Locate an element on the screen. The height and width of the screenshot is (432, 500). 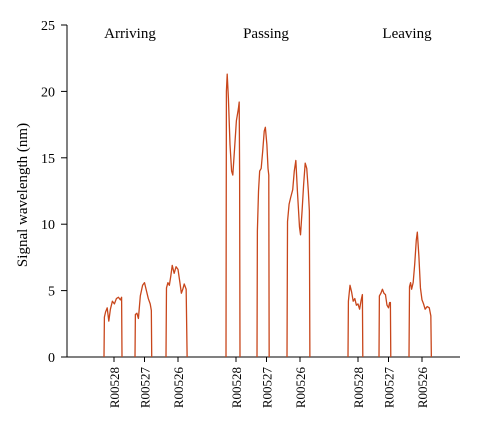
group-label: Arriving is located at coordinates (130, 34).